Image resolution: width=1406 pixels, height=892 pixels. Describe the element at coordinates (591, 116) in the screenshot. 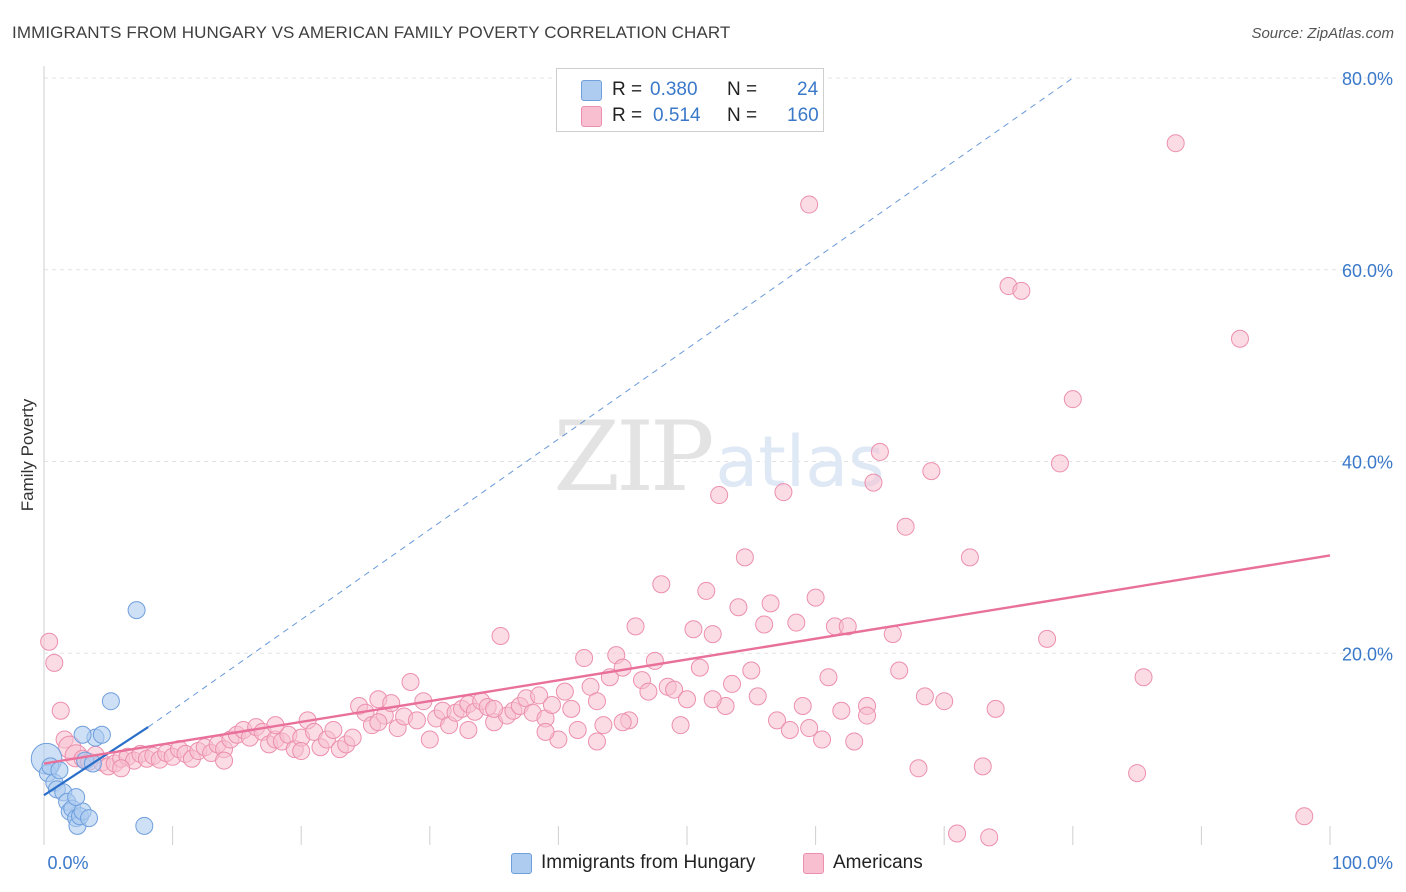

I see `americans-swatch` at that location.